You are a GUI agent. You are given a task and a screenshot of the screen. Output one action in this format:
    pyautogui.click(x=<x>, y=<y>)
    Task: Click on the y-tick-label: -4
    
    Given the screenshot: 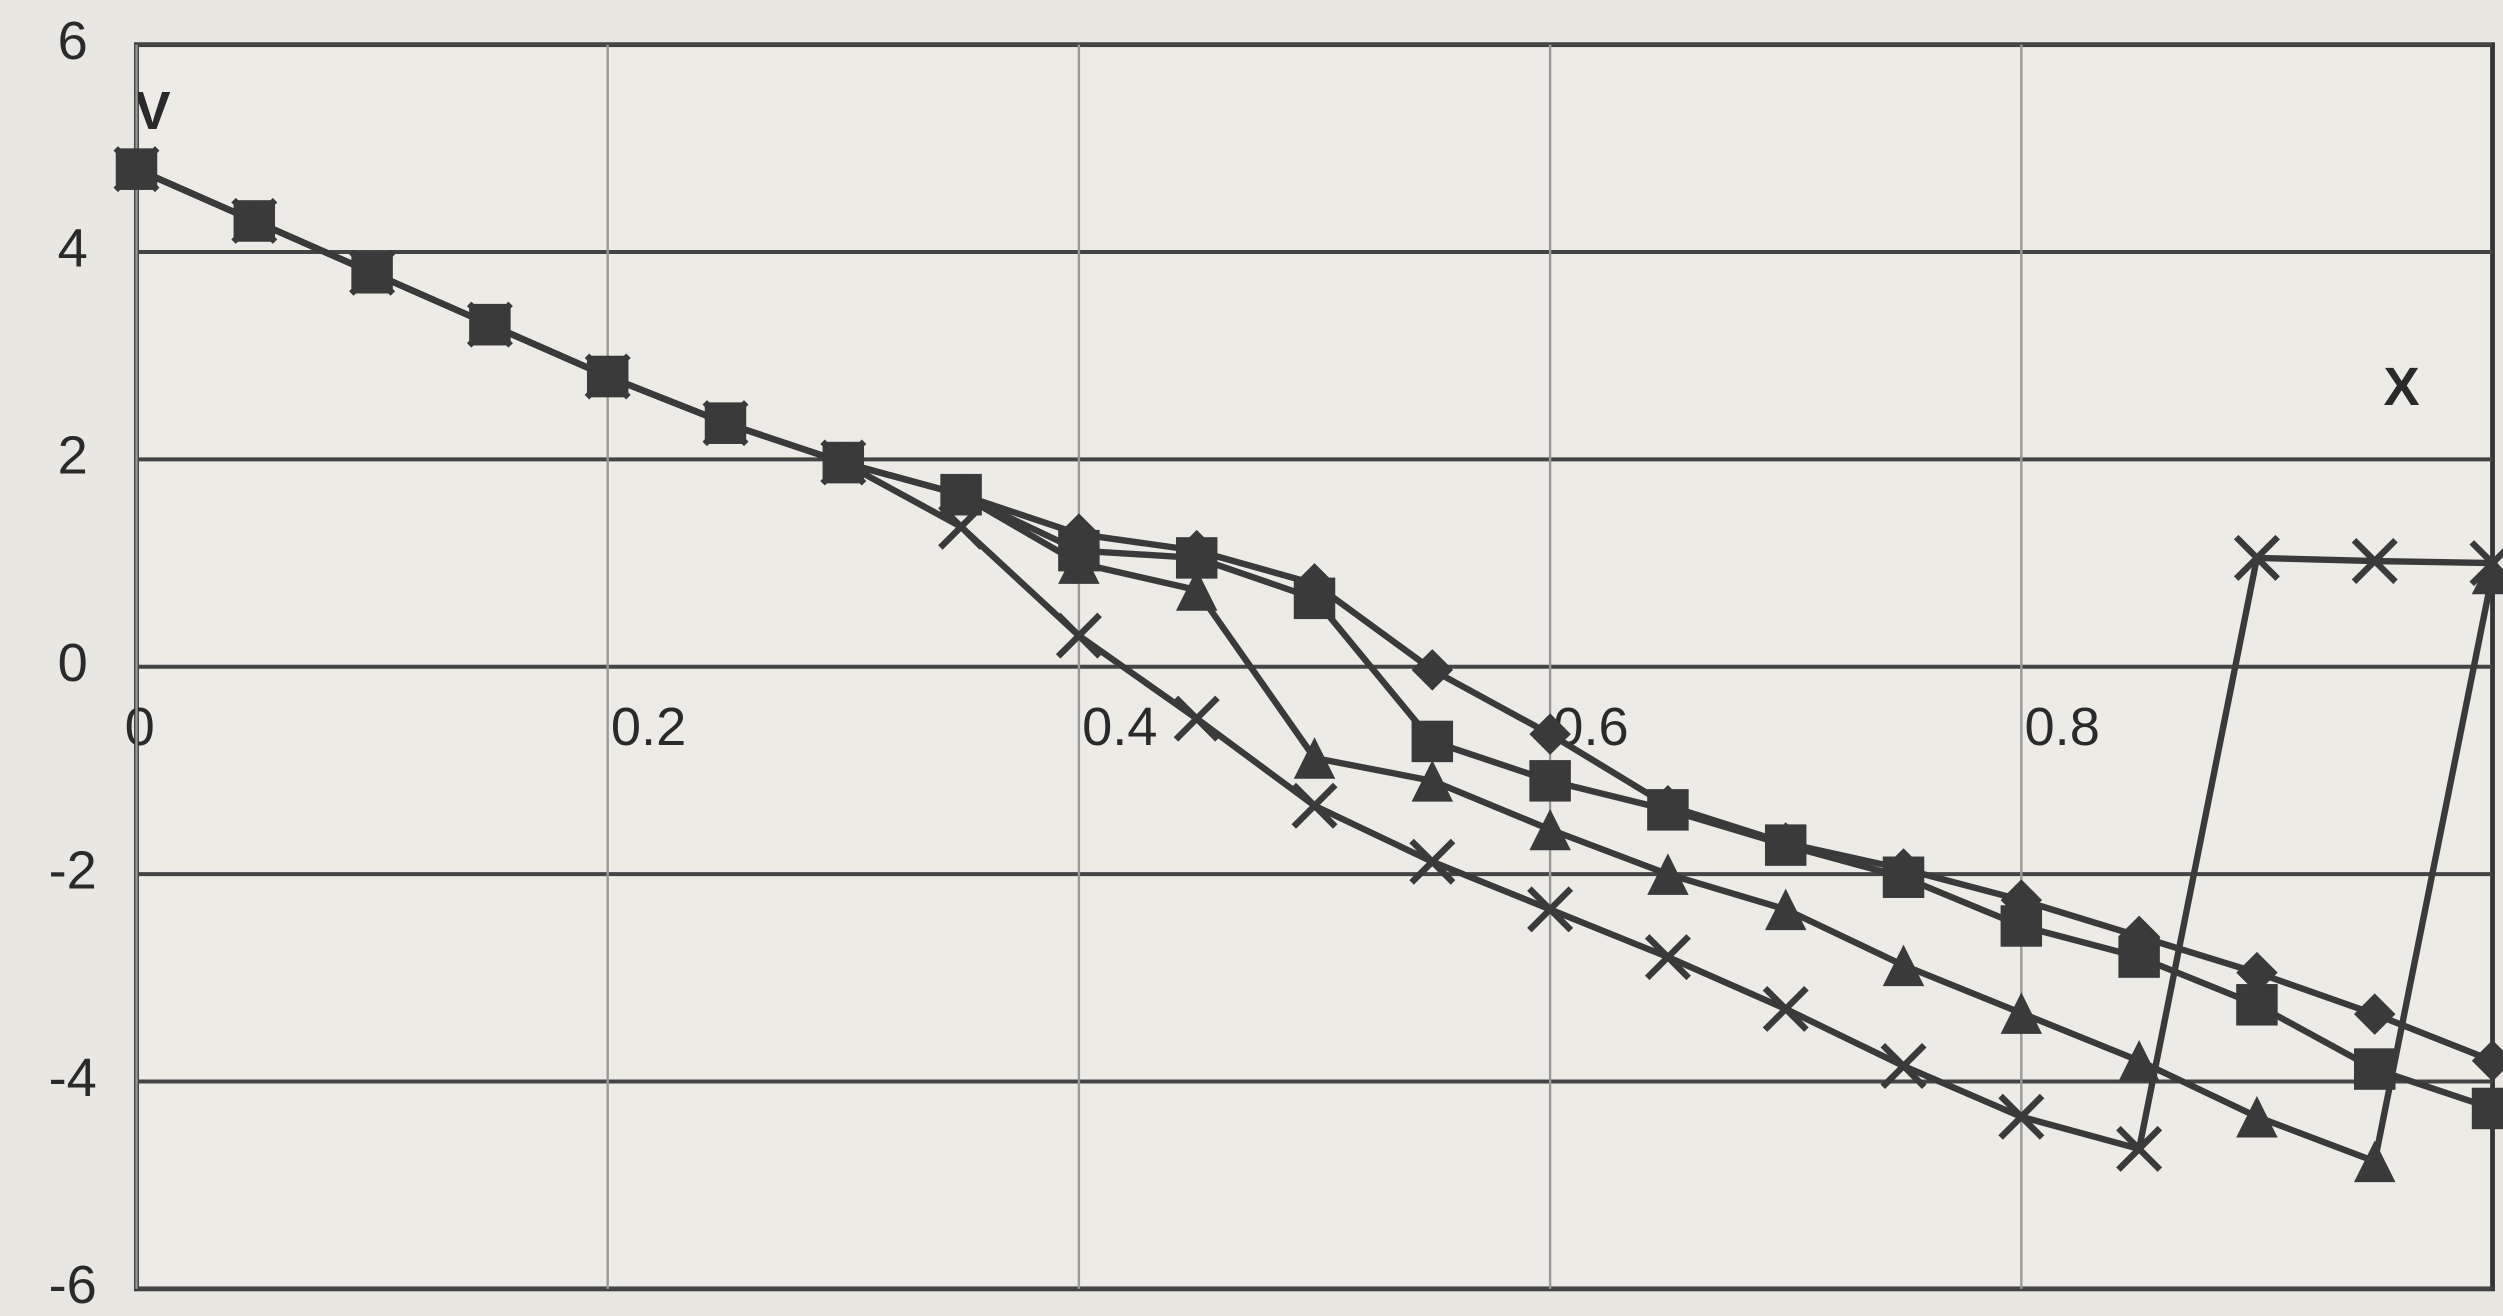 What is the action you would take?
    pyautogui.click(x=73, y=1078)
    